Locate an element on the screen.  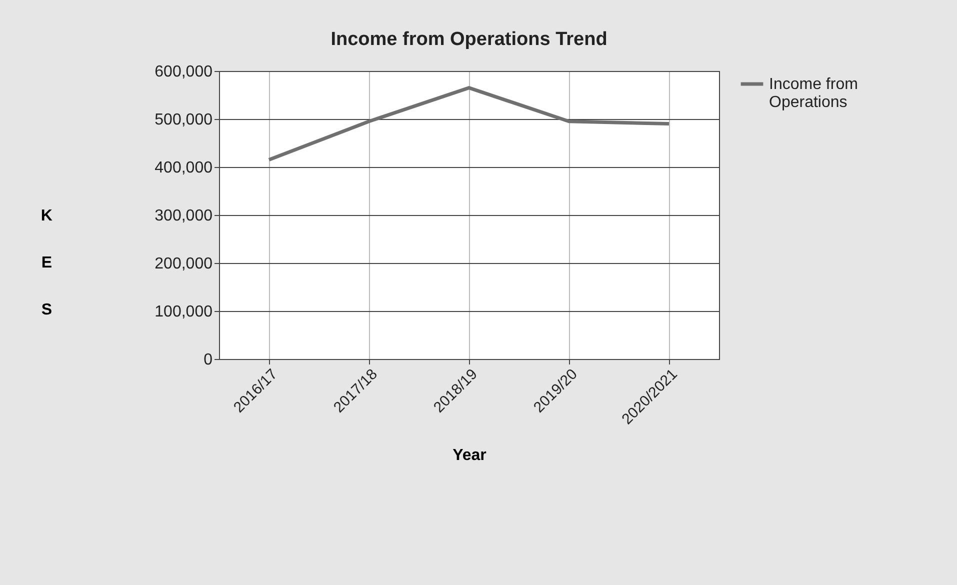
text: KES is located at coordinates (46, 263).